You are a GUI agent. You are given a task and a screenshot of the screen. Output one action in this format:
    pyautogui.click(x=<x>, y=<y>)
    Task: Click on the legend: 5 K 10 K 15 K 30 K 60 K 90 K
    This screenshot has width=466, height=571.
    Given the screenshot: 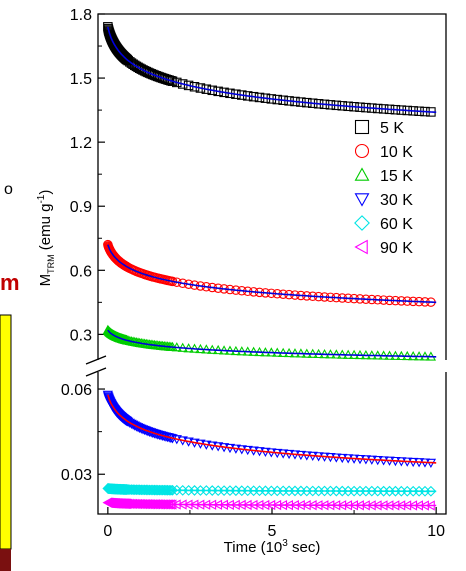 What is the action you would take?
    pyautogui.click(x=383, y=188)
    